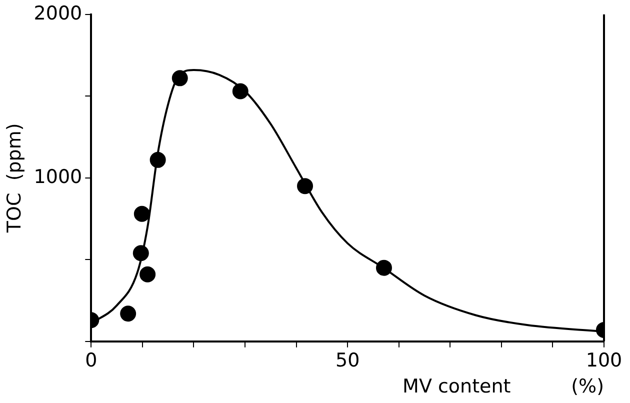  Describe the element at coordinates (503, 387) in the screenshot. I see `x-axis-title: MV content (%)` at that location.